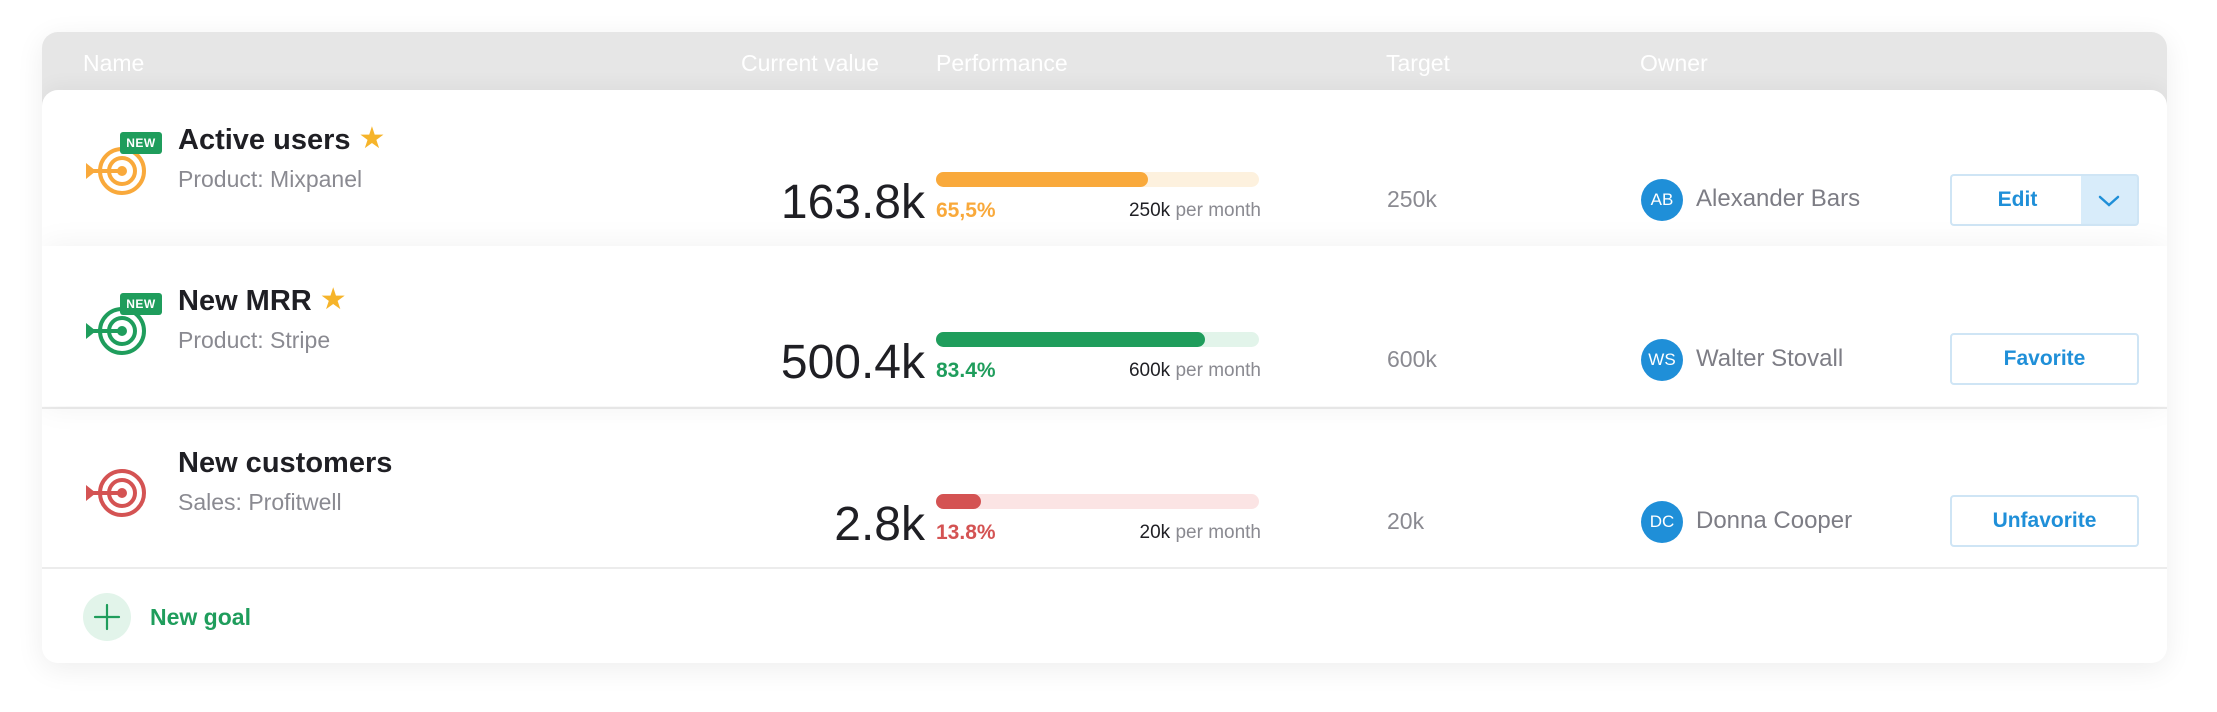  Describe the element at coordinates (1149, 210) in the screenshot. I see `target-rate-amount: 250k` at that location.